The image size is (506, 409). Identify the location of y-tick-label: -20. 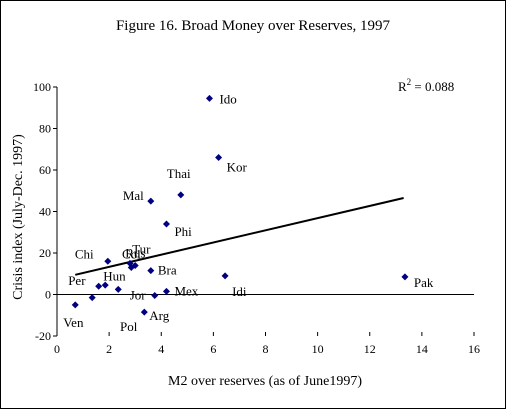
(43, 336).